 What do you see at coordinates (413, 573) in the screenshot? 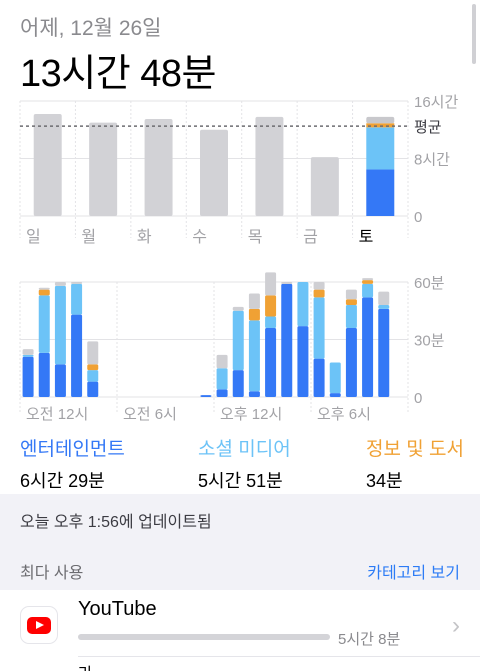
I see `show-categories-link: 카테고리 보기` at bounding box center [413, 573].